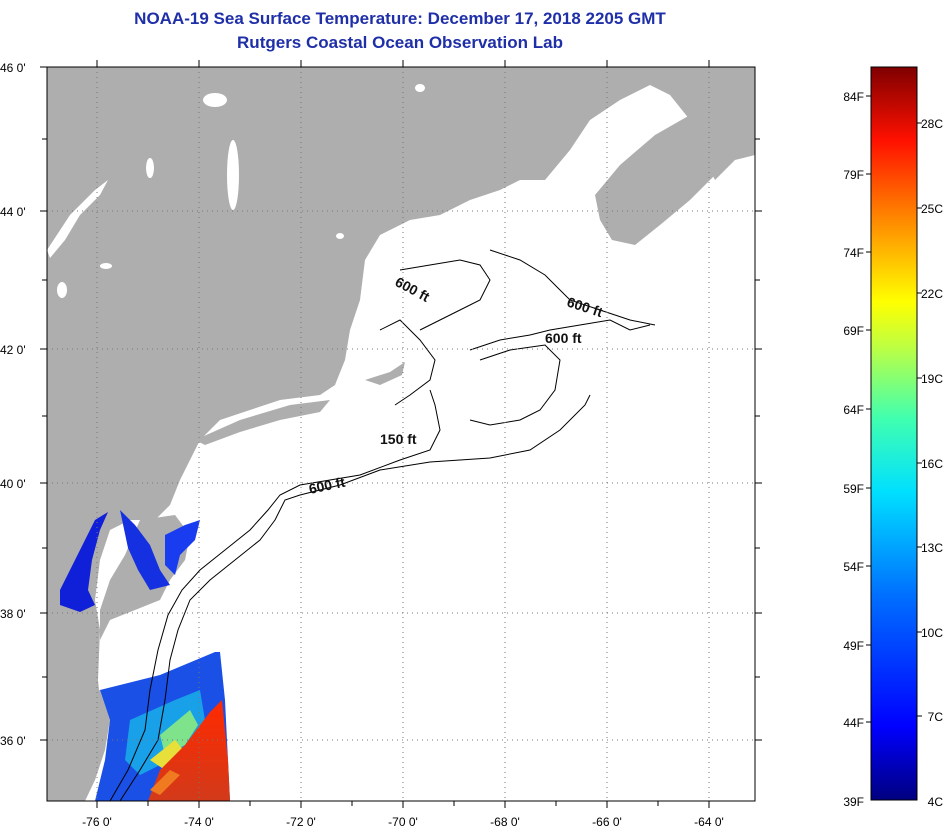 The width and height of the screenshot is (944, 832). I want to click on fahrenheit-label: 39F, so click(853, 802).